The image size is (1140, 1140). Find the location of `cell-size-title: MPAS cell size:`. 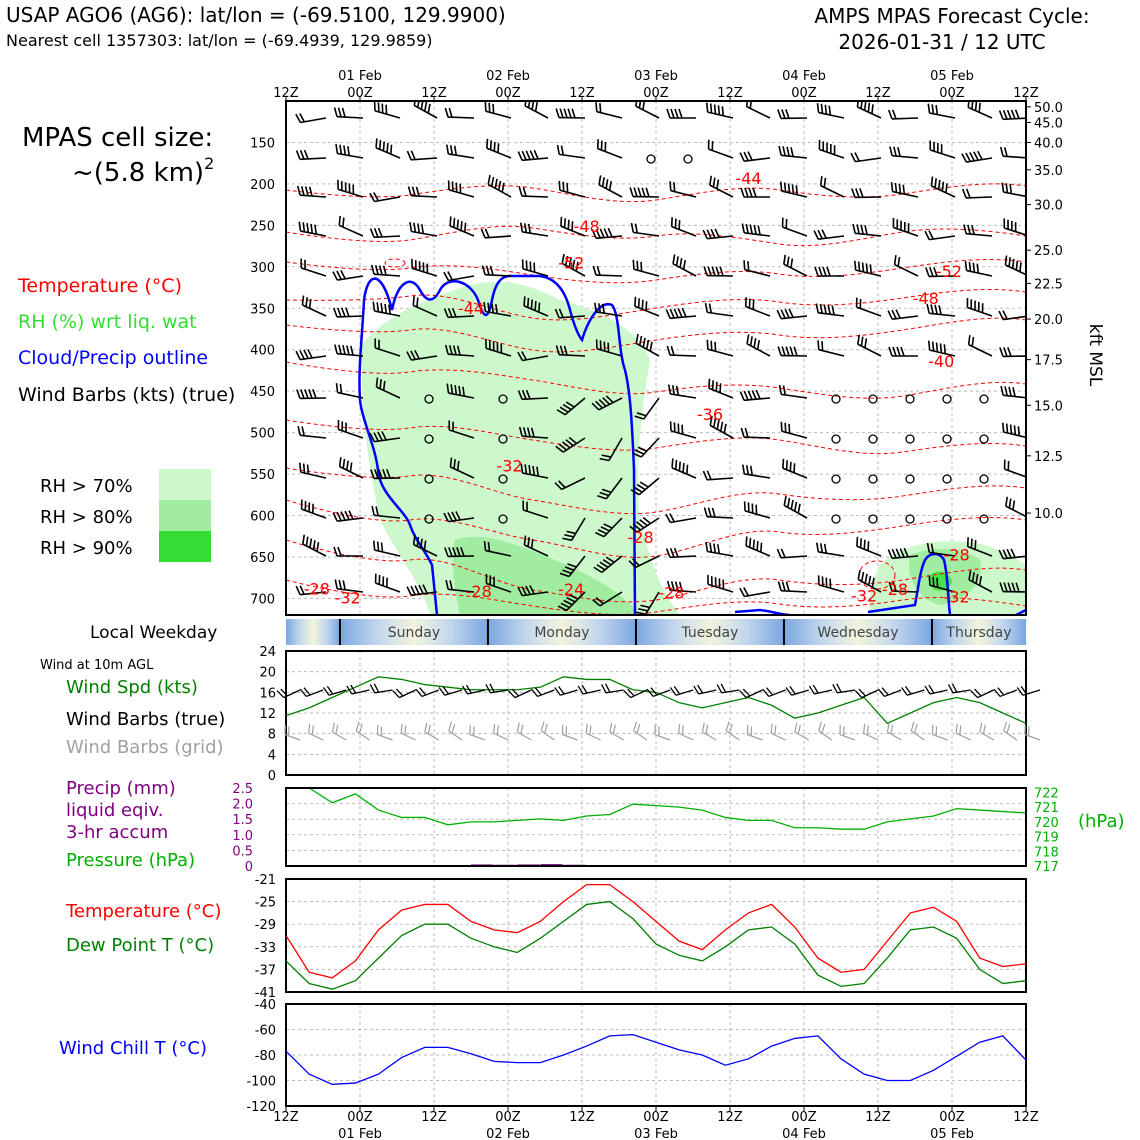

cell-size-title: MPAS cell size: is located at coordinates (117, 138).